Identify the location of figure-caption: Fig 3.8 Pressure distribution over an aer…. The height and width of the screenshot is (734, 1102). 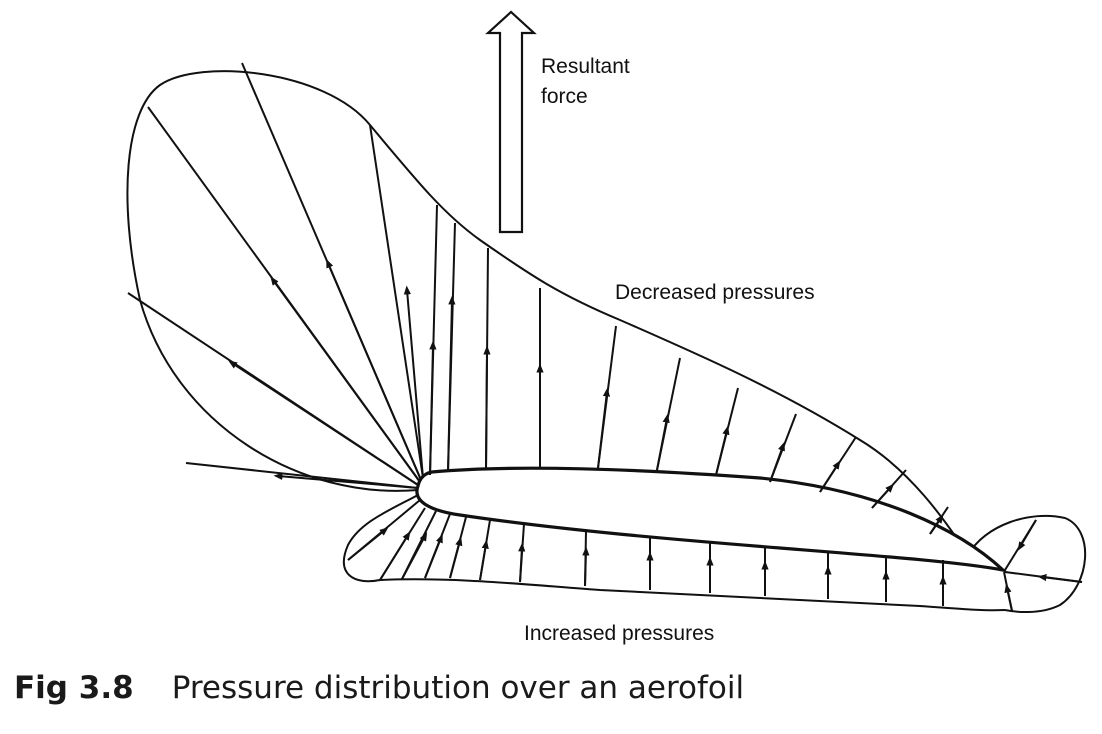
(379, 688).